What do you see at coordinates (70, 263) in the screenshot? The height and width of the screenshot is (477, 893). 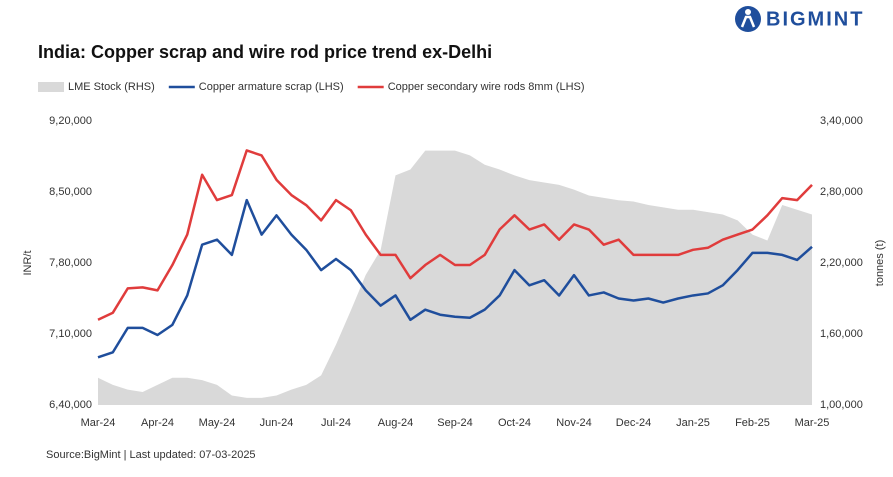 I see `y-tick-label: 7,80,000` at bounding box center [70, 263].